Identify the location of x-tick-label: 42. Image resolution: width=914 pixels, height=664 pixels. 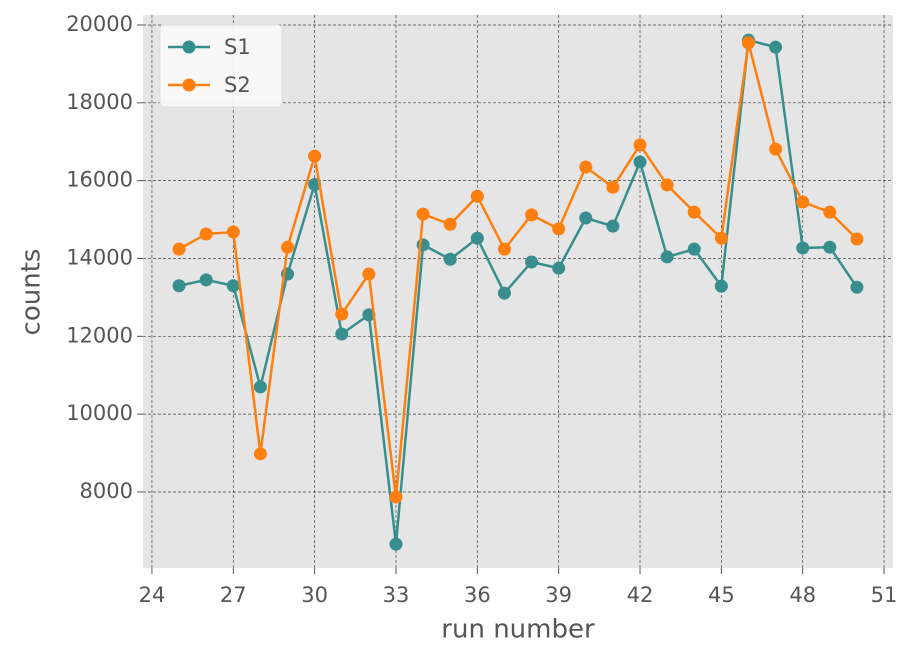
(640, 595).